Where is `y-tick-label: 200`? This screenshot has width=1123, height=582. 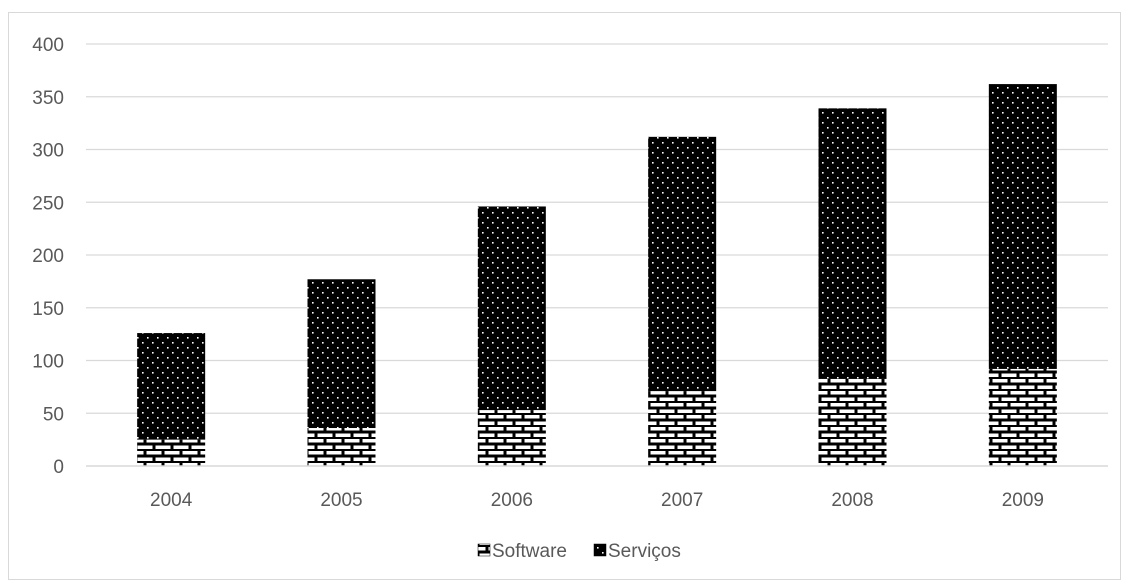 y-tick-label: 200 is located at coordinates (48, 256).